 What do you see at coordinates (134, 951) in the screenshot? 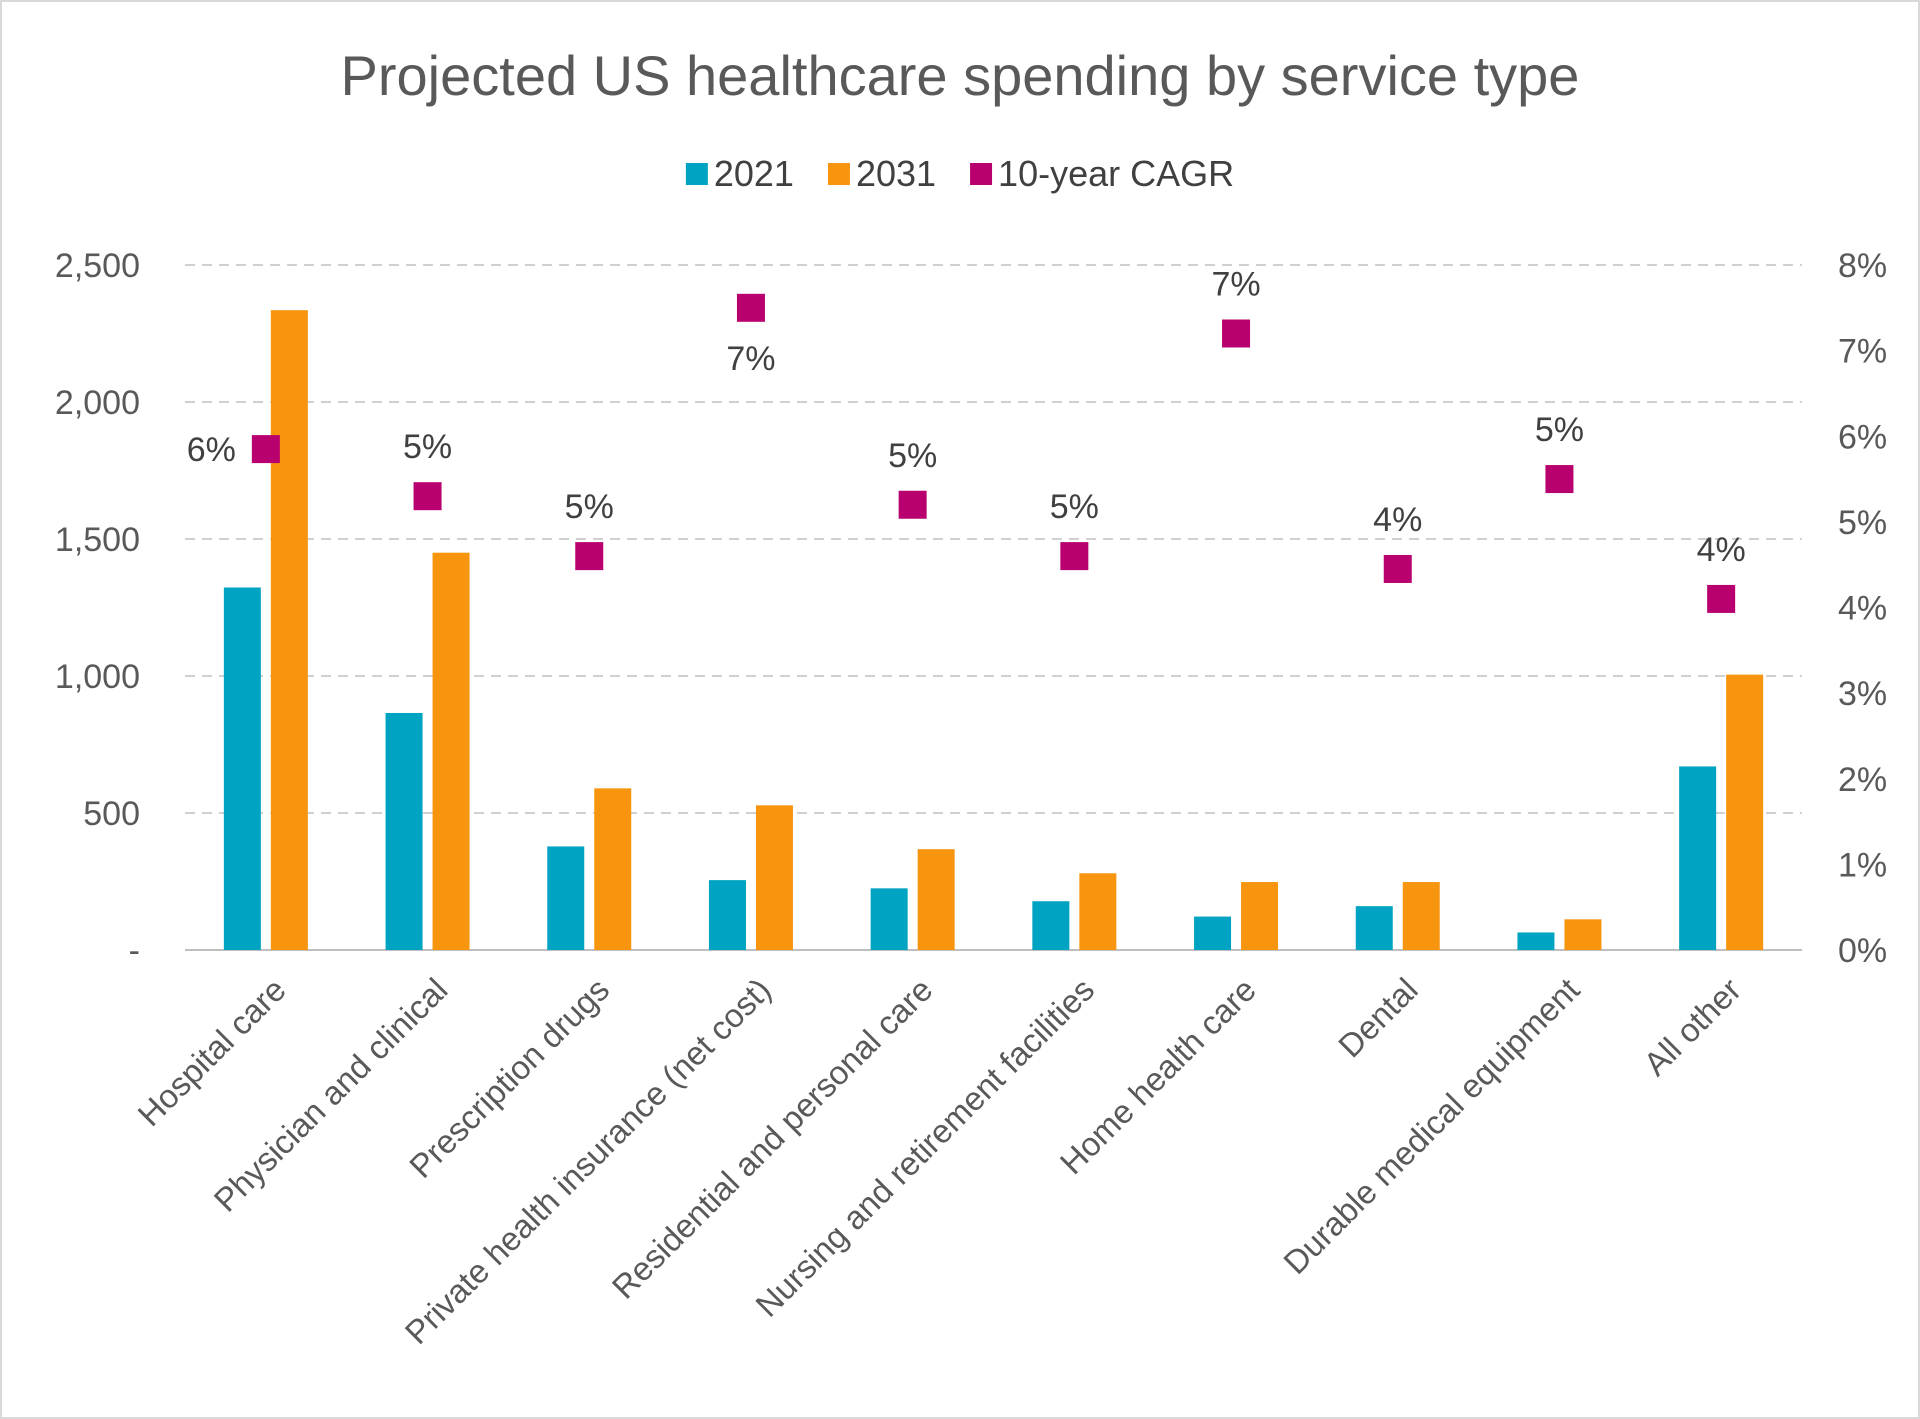
I see `left-tick-label: -` at bounding box center [134, 951].